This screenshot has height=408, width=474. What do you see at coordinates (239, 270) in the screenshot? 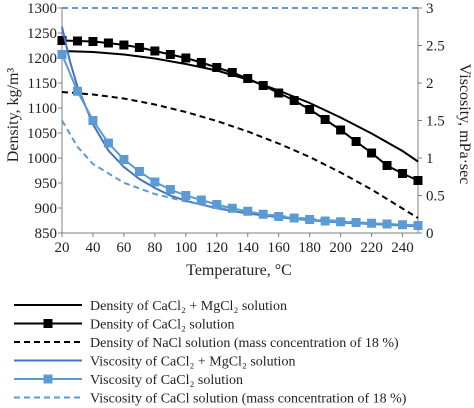
I see `x-axis-title: Temperature, °C` at bounding box center [239, 270].